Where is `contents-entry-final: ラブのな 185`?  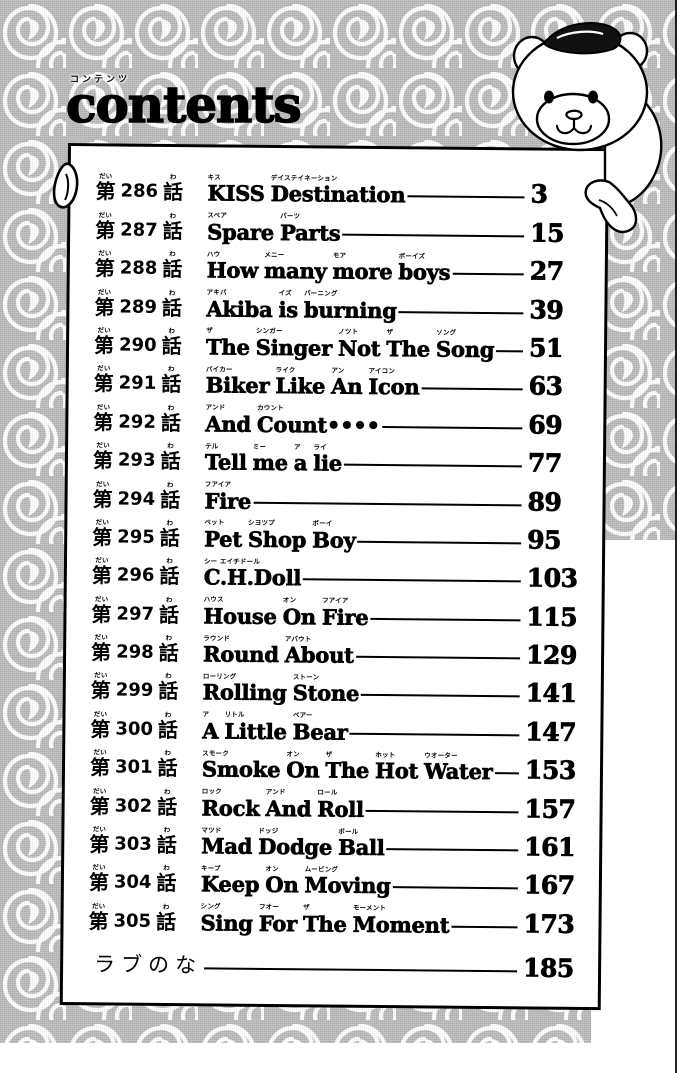
contents-entry-final: ラブのな 185 is located at coordinates (336, 958).